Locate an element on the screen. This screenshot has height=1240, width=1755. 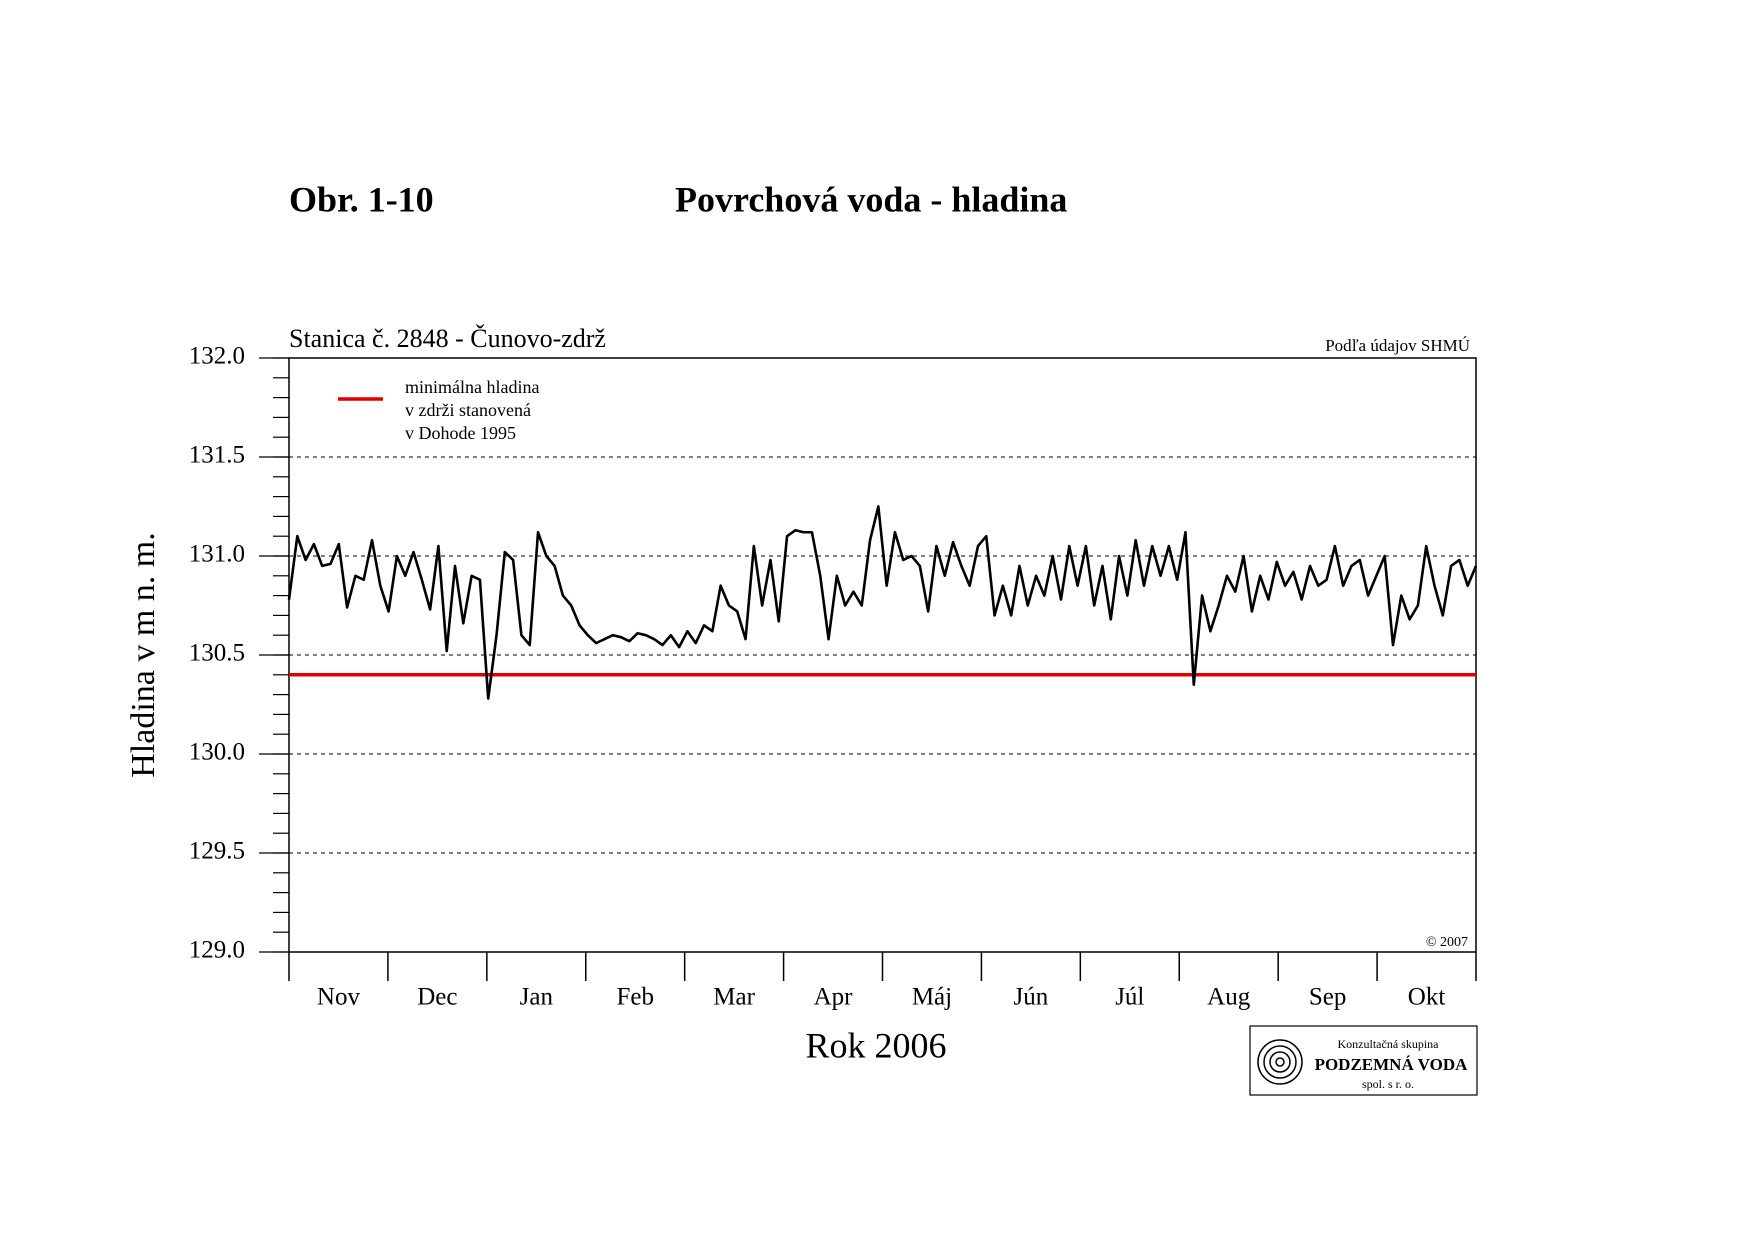
copyright: © 2007 is located at coordinates (1447, 942).